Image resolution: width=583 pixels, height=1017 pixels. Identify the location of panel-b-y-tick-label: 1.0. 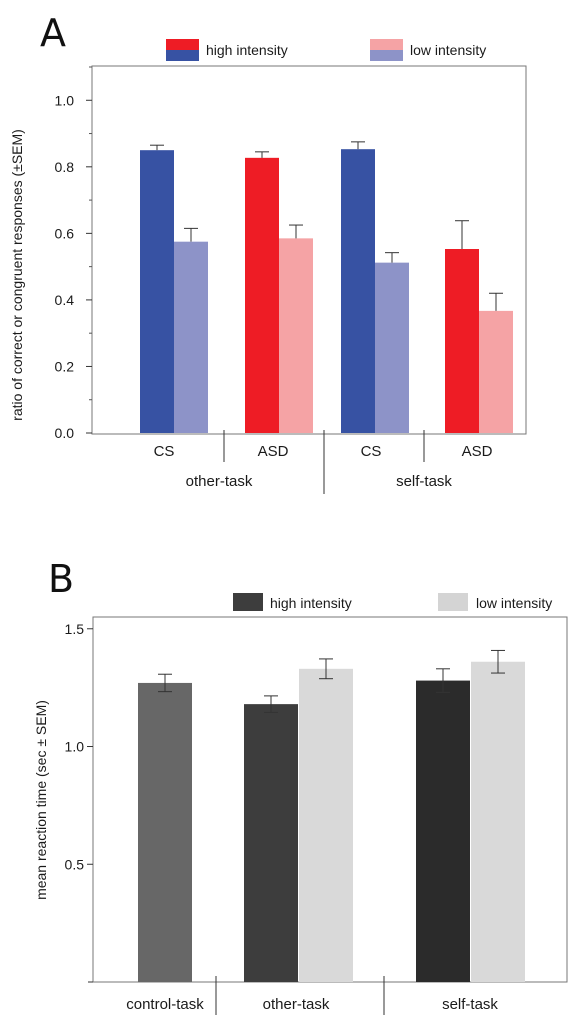
(75, 747).